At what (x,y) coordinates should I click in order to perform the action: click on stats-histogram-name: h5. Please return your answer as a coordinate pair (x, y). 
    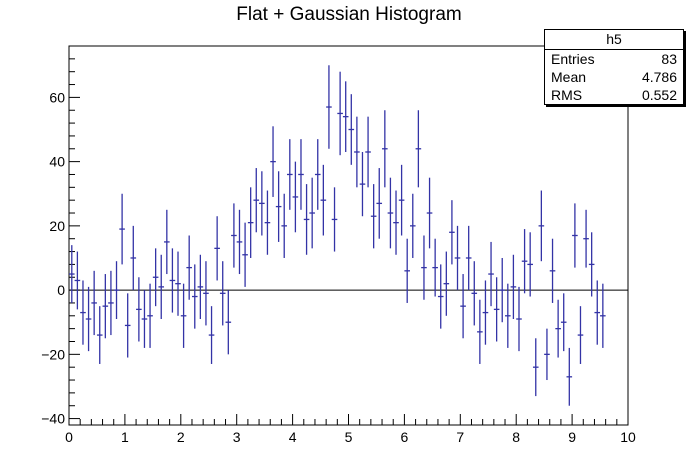
    Looking at the image, I should click on (614, 40).